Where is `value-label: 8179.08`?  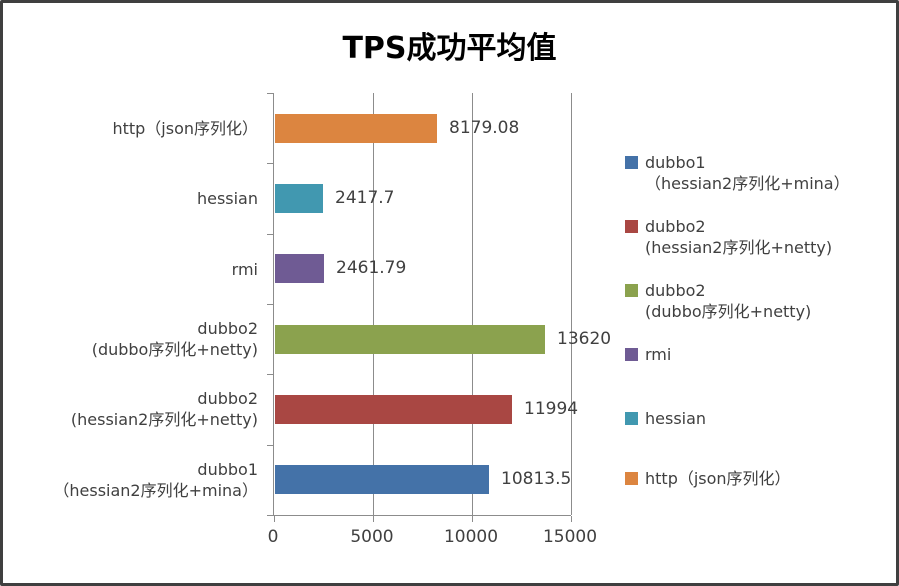
value-label: 8179.08 is located at coordinates (484, 128).